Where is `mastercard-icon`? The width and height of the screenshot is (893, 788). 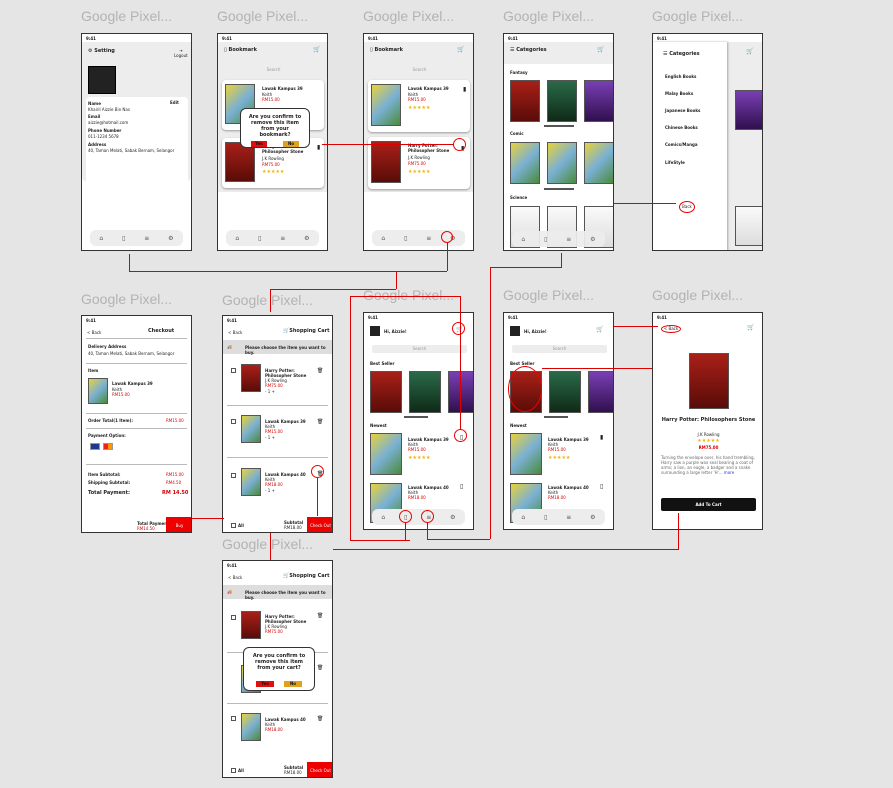 mastercard-icon is located at coordinates (108, 446).